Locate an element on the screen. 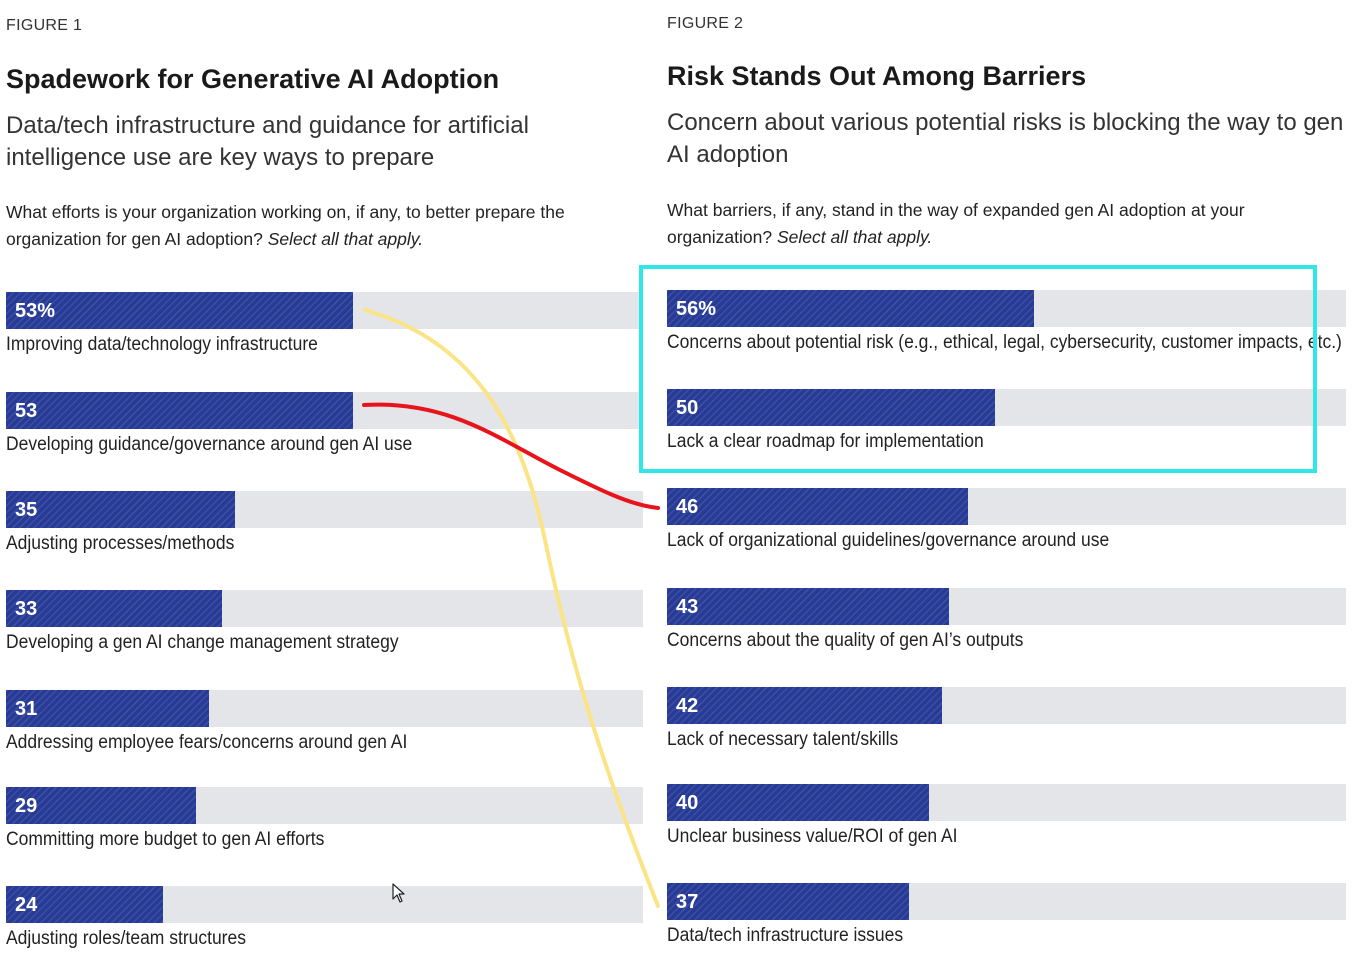 This screenshot has width=1354, height=963. bar: 29 is located at coordinates (101, 805).